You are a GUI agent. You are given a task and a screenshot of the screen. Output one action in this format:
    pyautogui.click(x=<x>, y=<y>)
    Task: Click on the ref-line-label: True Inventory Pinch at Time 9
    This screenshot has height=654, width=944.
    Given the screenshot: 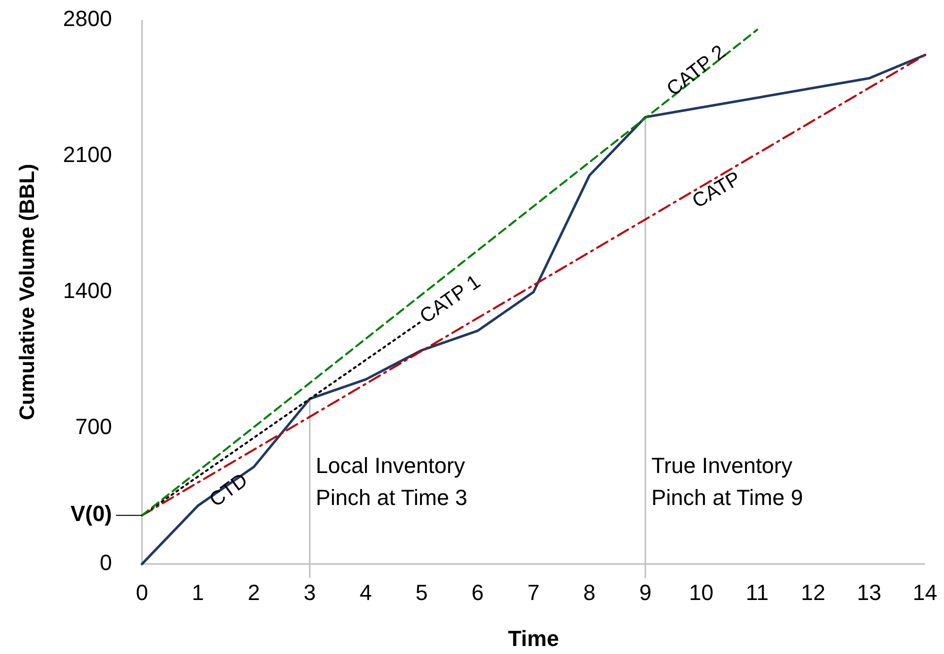 What is the action you would take?
    pyautogui.click(x=727, y=481)
    